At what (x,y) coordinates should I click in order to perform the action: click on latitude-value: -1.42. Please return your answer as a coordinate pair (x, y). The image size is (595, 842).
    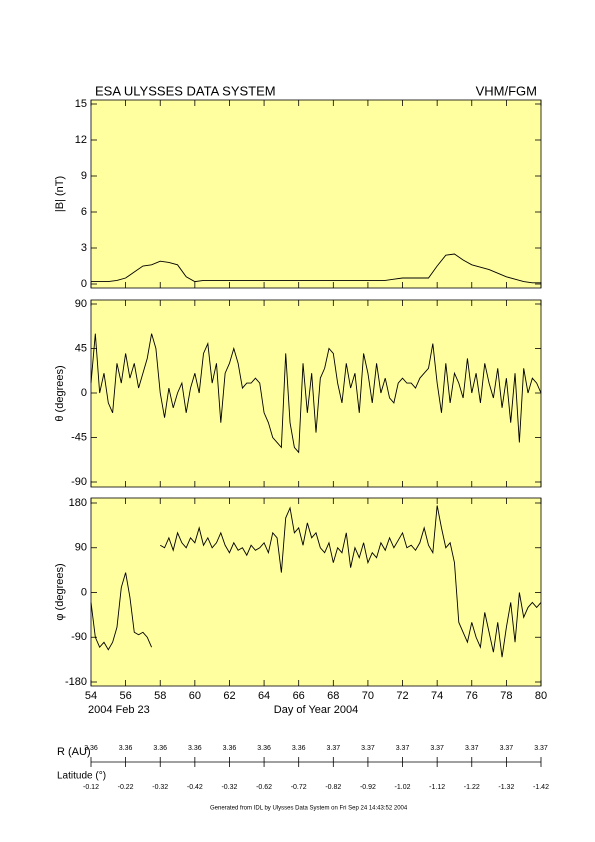
    Looking at the image, I should click on (541, 787).